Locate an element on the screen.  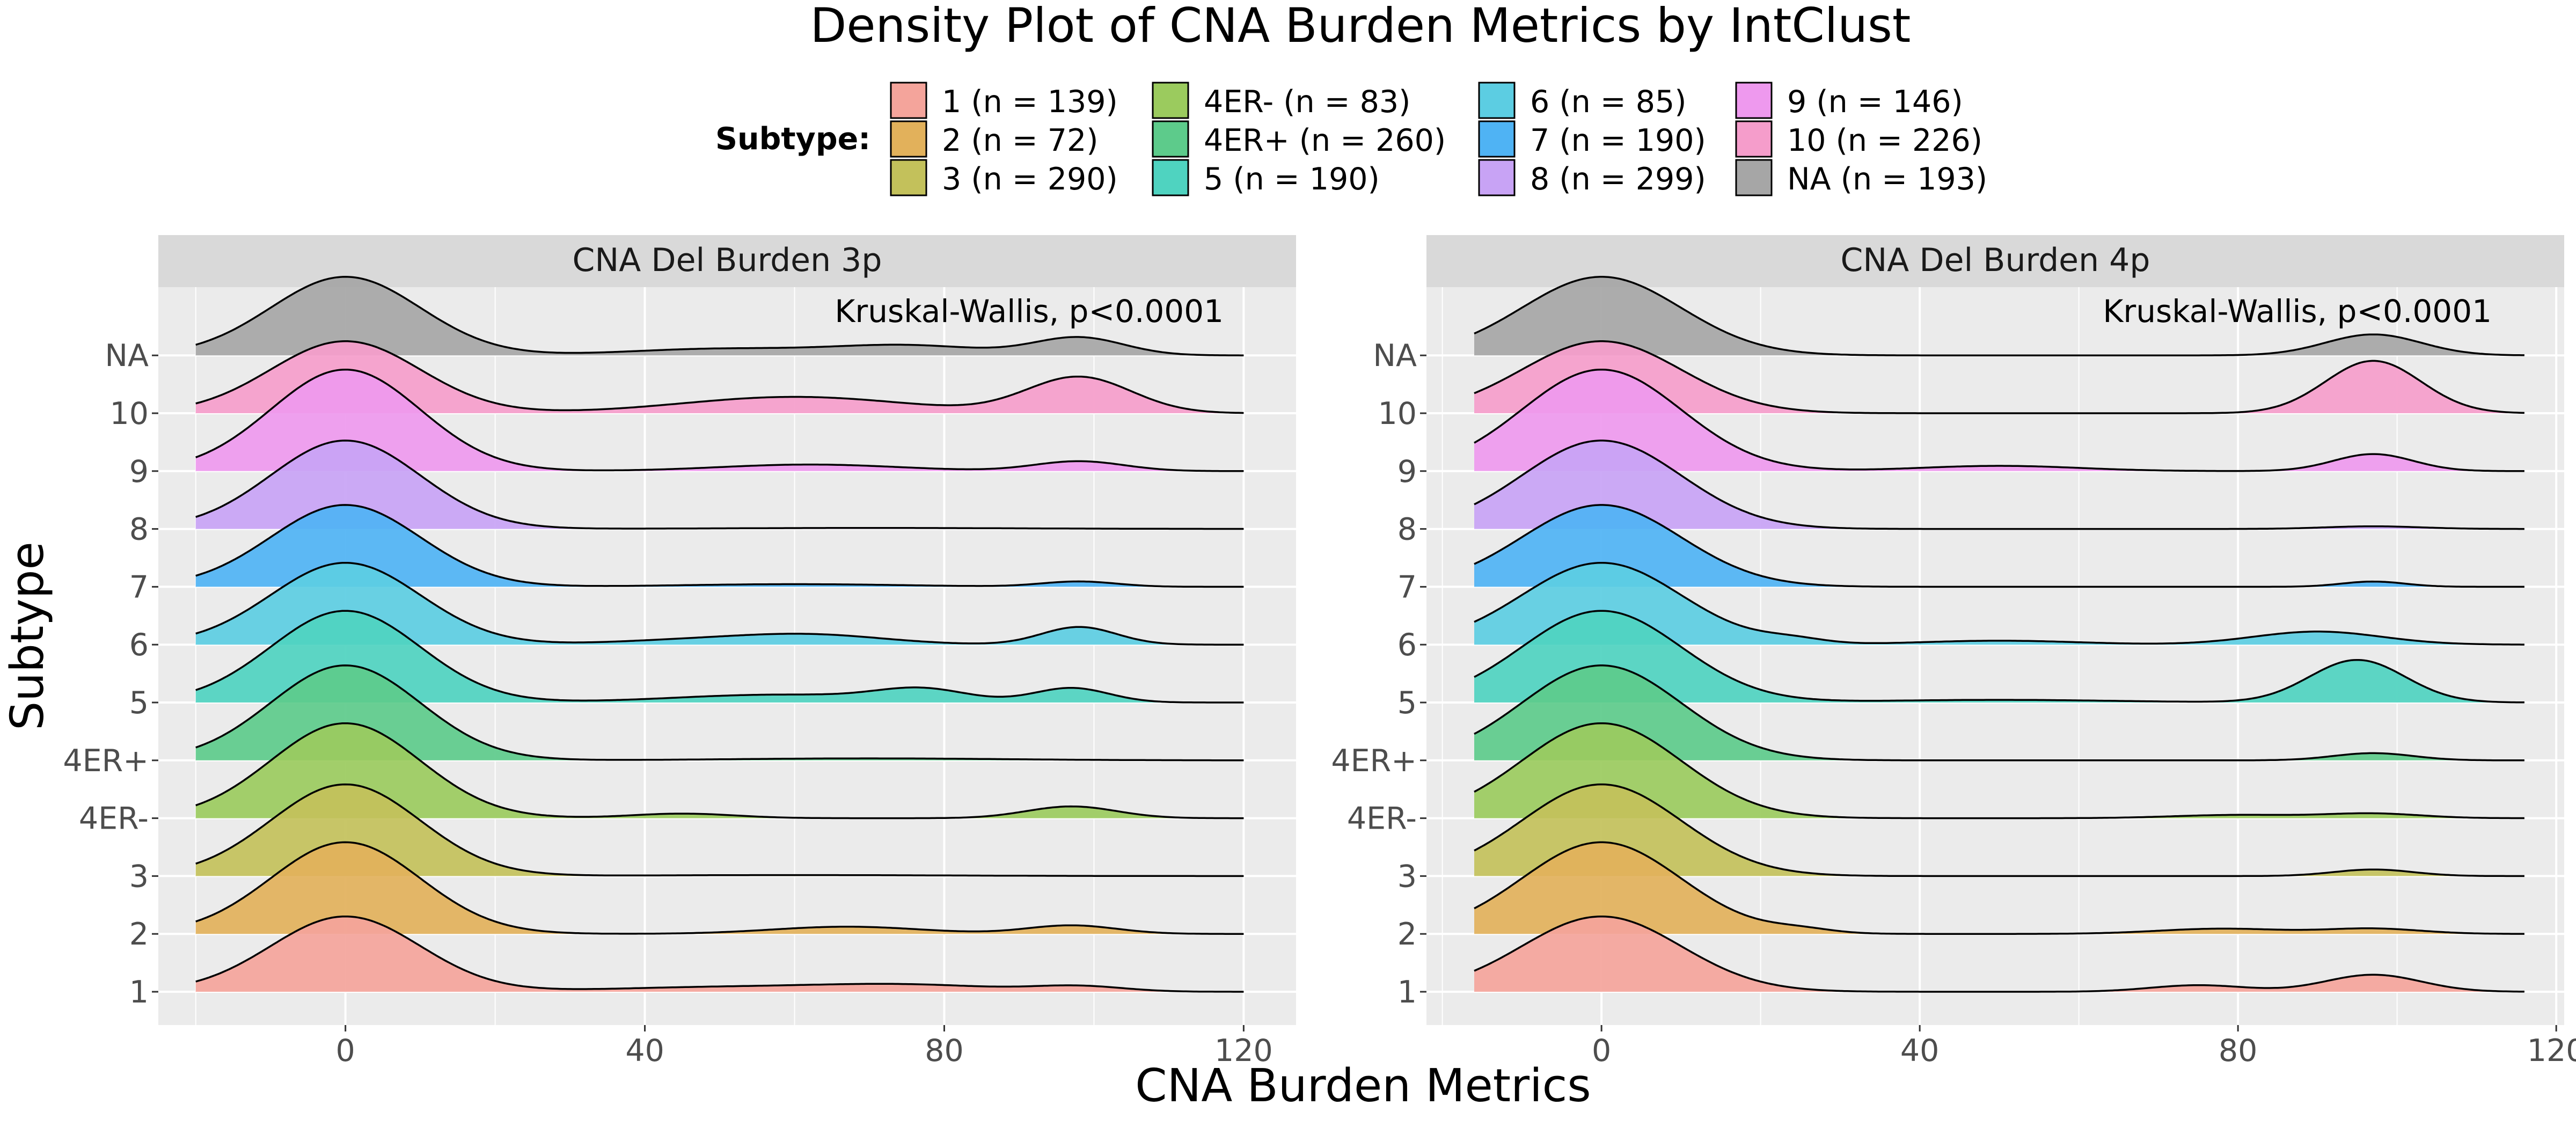
y-tick-label: 5 is located at coordinates (1407, 703).